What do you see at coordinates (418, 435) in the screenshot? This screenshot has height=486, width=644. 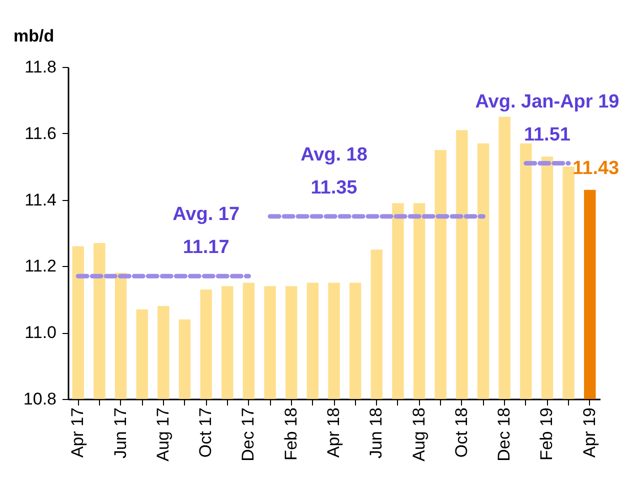 I see `x-tick-label: Aug 18` at bounding box center [418, 435].